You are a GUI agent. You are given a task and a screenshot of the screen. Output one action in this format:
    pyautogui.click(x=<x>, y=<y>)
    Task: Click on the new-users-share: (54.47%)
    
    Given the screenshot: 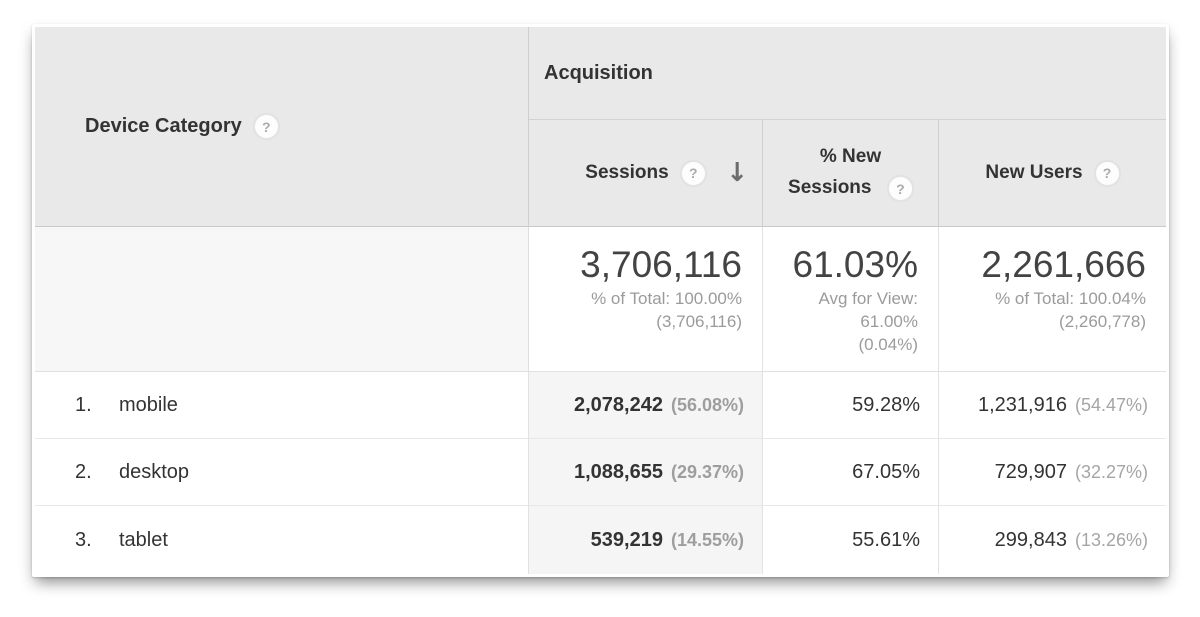 What is the action you would take?
    pyautogui.click(x=1111, y=404)
    